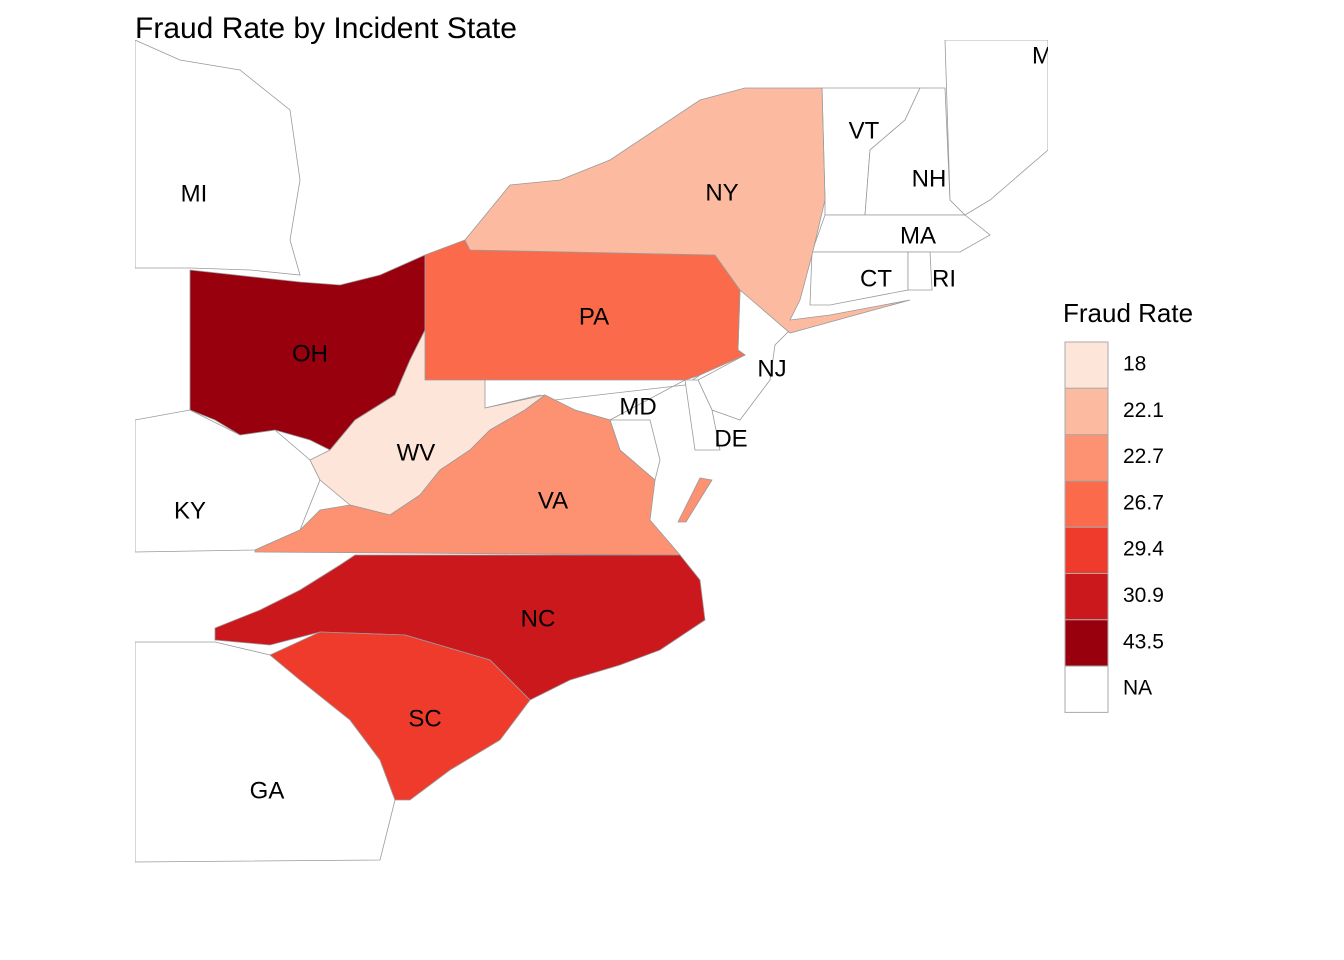  I want to click on legend-label: 30.9, so click(1143, 595).